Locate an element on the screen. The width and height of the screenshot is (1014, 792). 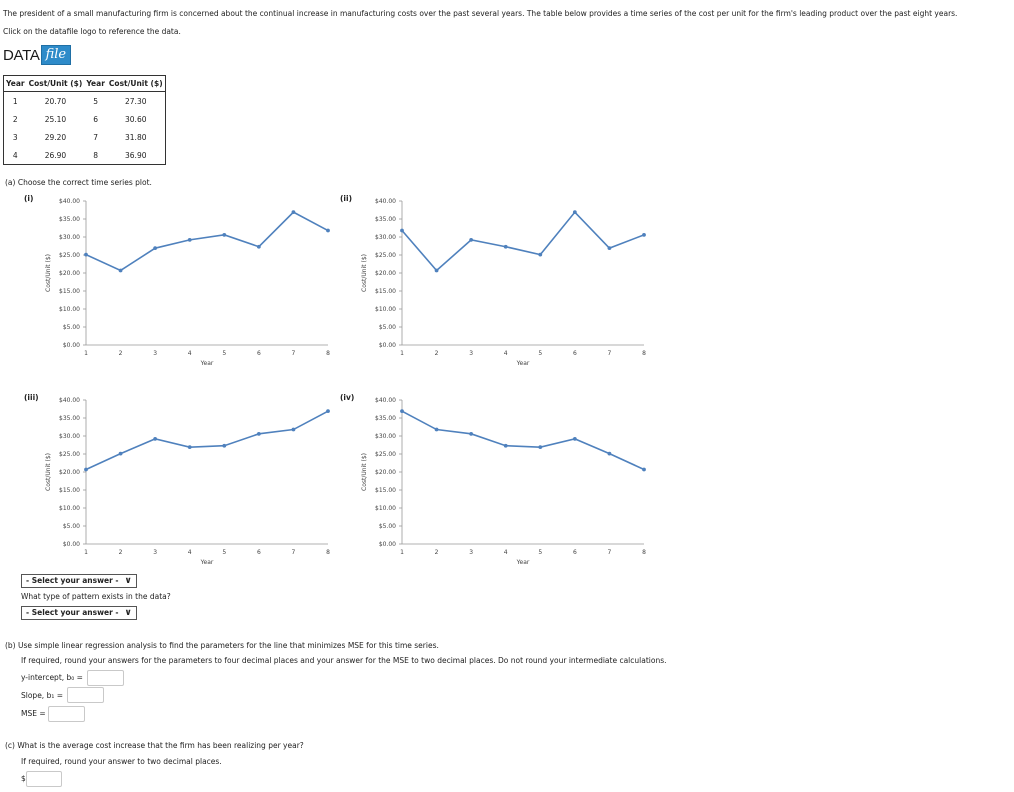
table-cell: 5 is located at coordinates (95, 101).